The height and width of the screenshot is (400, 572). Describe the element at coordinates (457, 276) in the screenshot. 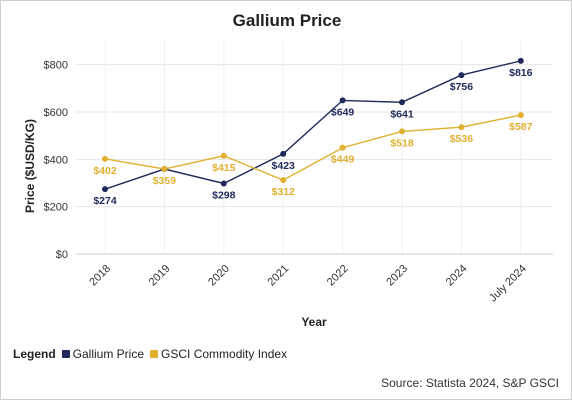

I see `x-tick-label: 2024` at that location.